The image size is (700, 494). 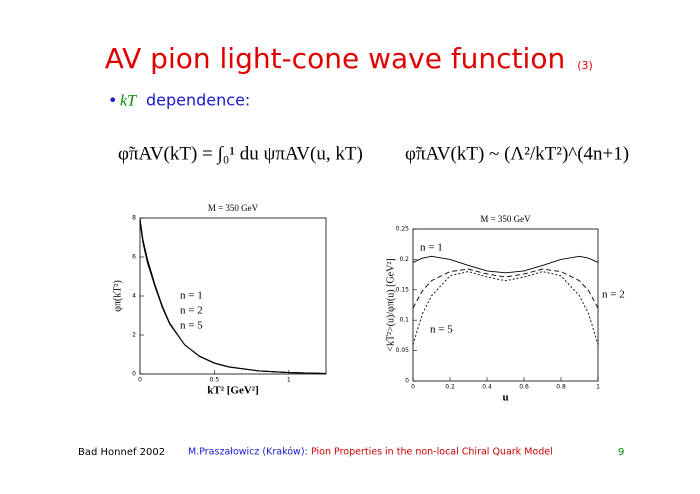 What do you see at coordinates (505, 398) in the screenshot?
I see `x-axis-label: u` at bounding box center [505, 398].